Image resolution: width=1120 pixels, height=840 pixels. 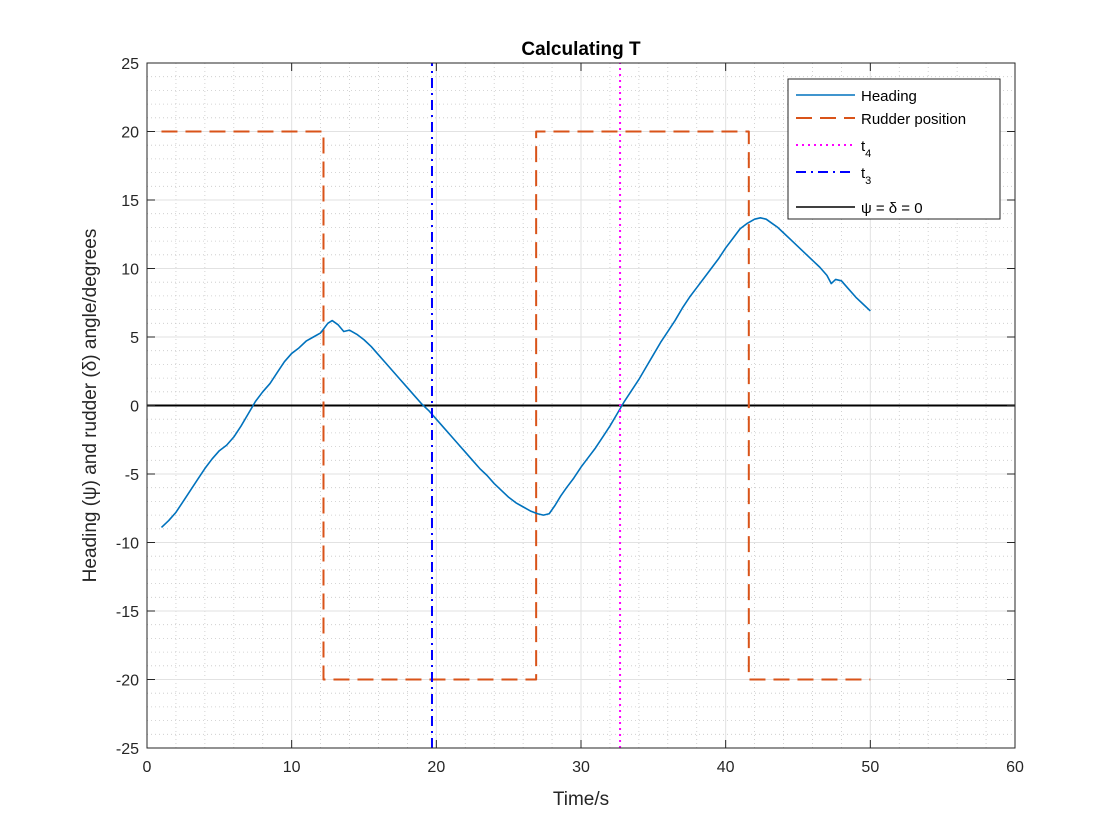 What do you see at coordinates (870, 767) in the screenshot?
I see `x-tick-label: 50` at bounding box center [870, 767].